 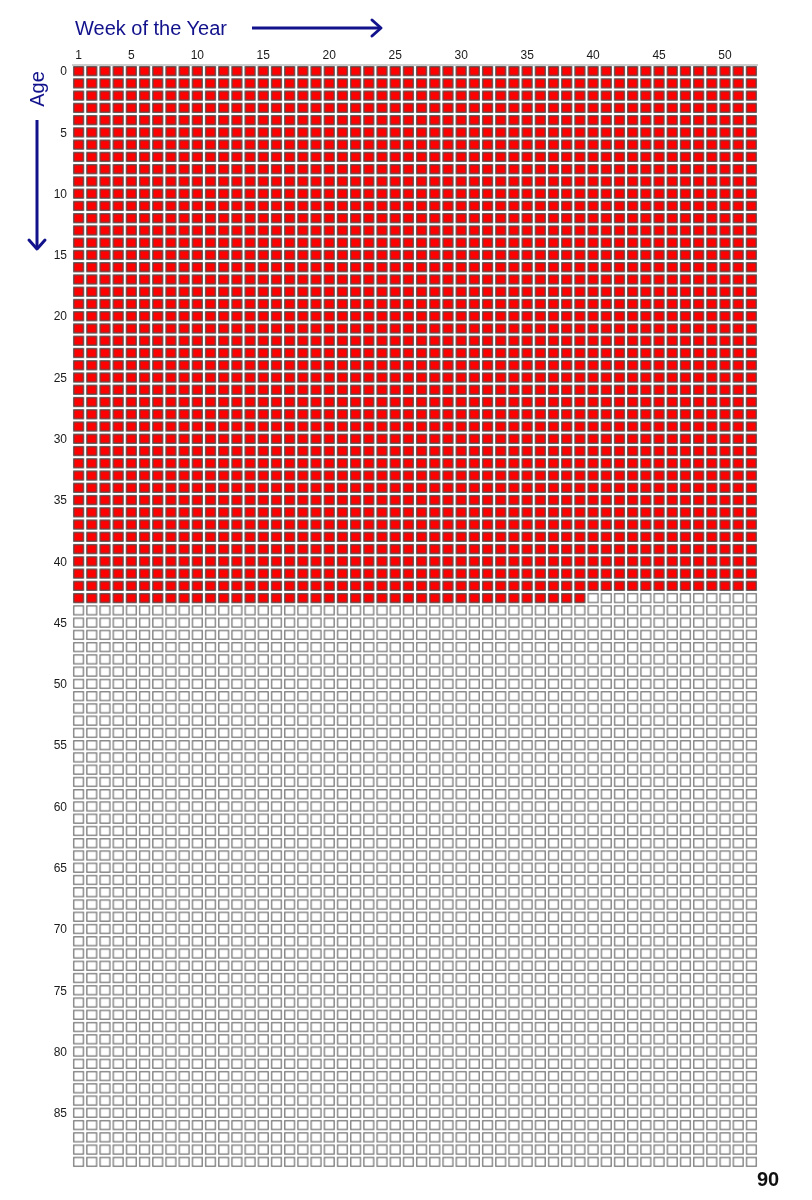 I want to click on y-tick-label: 50, so click(x=60, y=684).